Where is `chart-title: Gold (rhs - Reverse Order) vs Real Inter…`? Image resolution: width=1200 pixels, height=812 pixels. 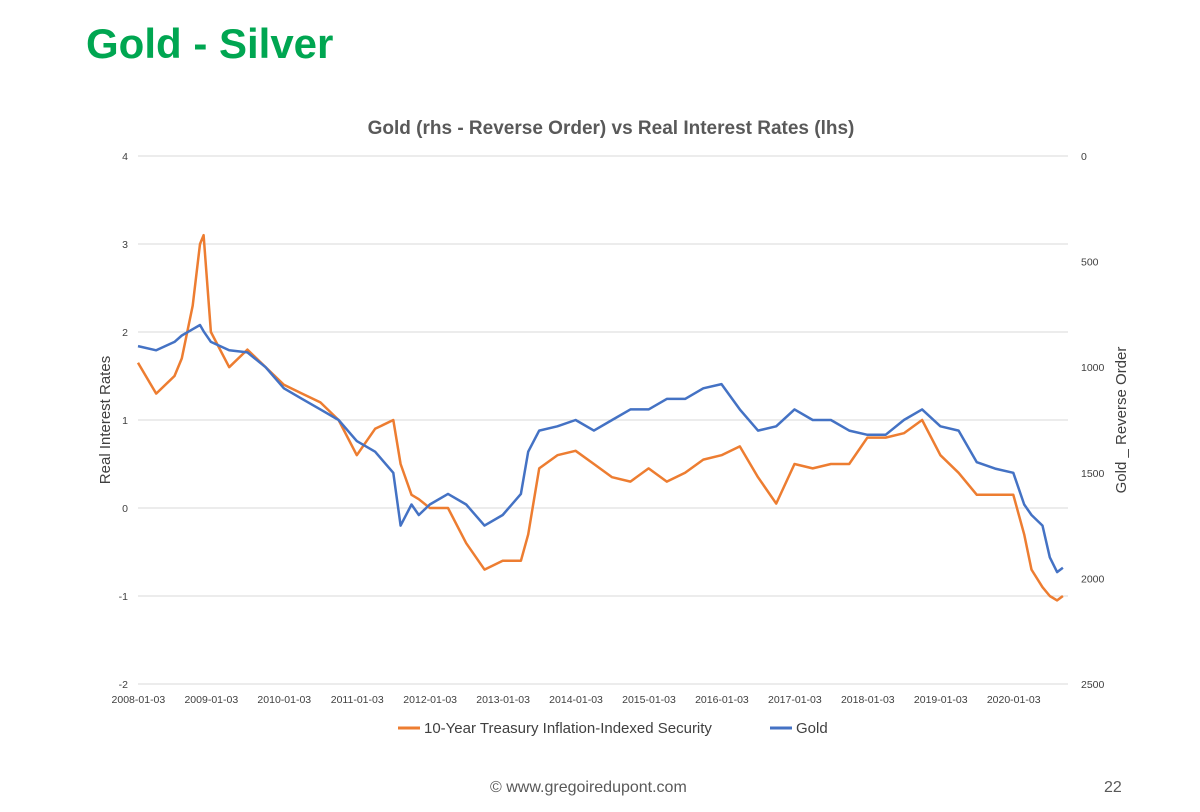
chart-title: Gold (rhs - Reverse Order) vs Real Inter… is located at coordinates (611, 128).